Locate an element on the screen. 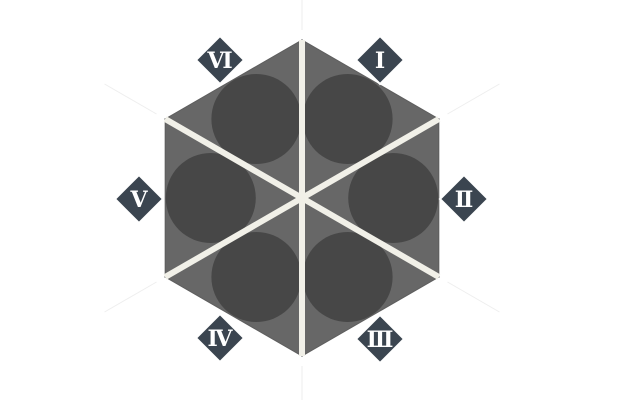  sector-selector-label: Ⅰ is located at coordinates (380, 61).